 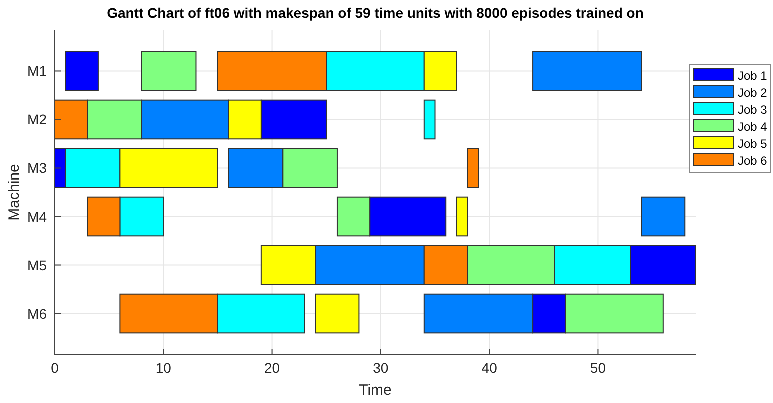 I want to click on y-tick-label: M2, so click(x=38, y=120).